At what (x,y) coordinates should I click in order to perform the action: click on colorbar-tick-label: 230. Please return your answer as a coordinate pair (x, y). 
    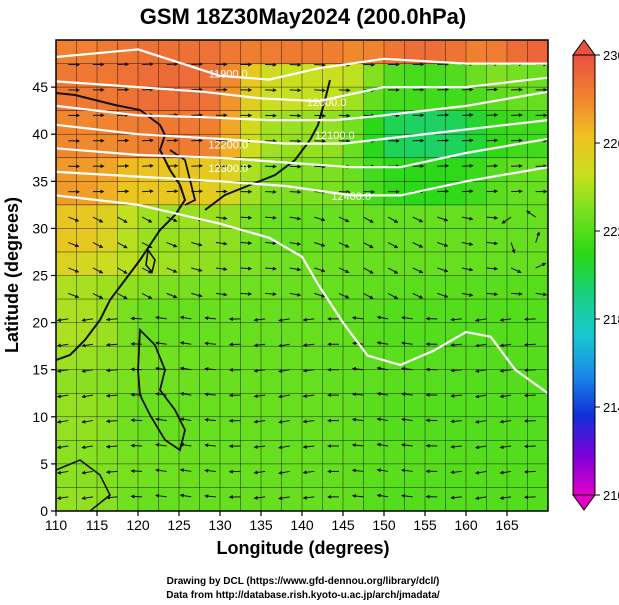
    Looking at the image, I should click on (611, 55).